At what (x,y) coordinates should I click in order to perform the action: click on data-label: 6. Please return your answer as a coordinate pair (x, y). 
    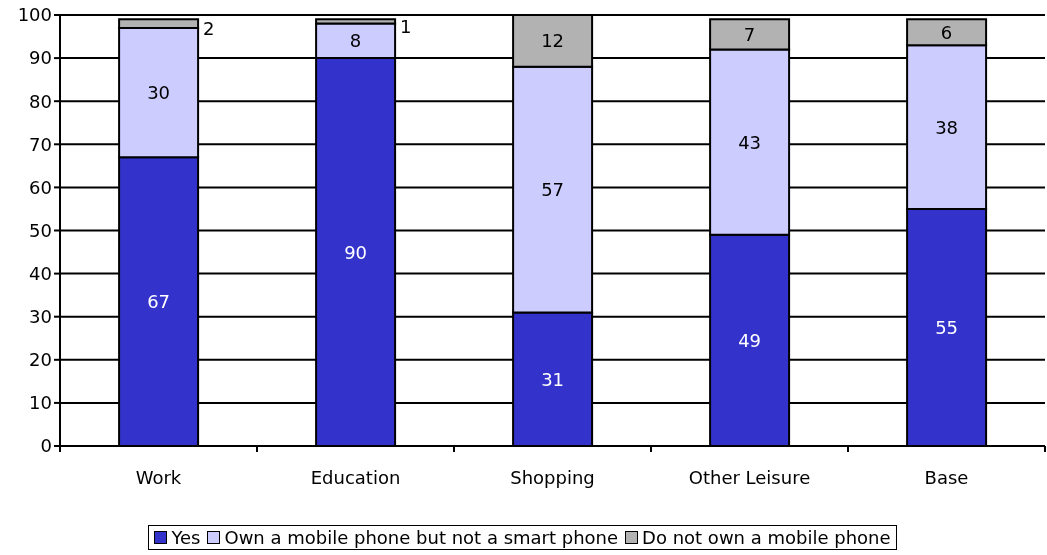
    Looking at the image, I should click on (946, 32).